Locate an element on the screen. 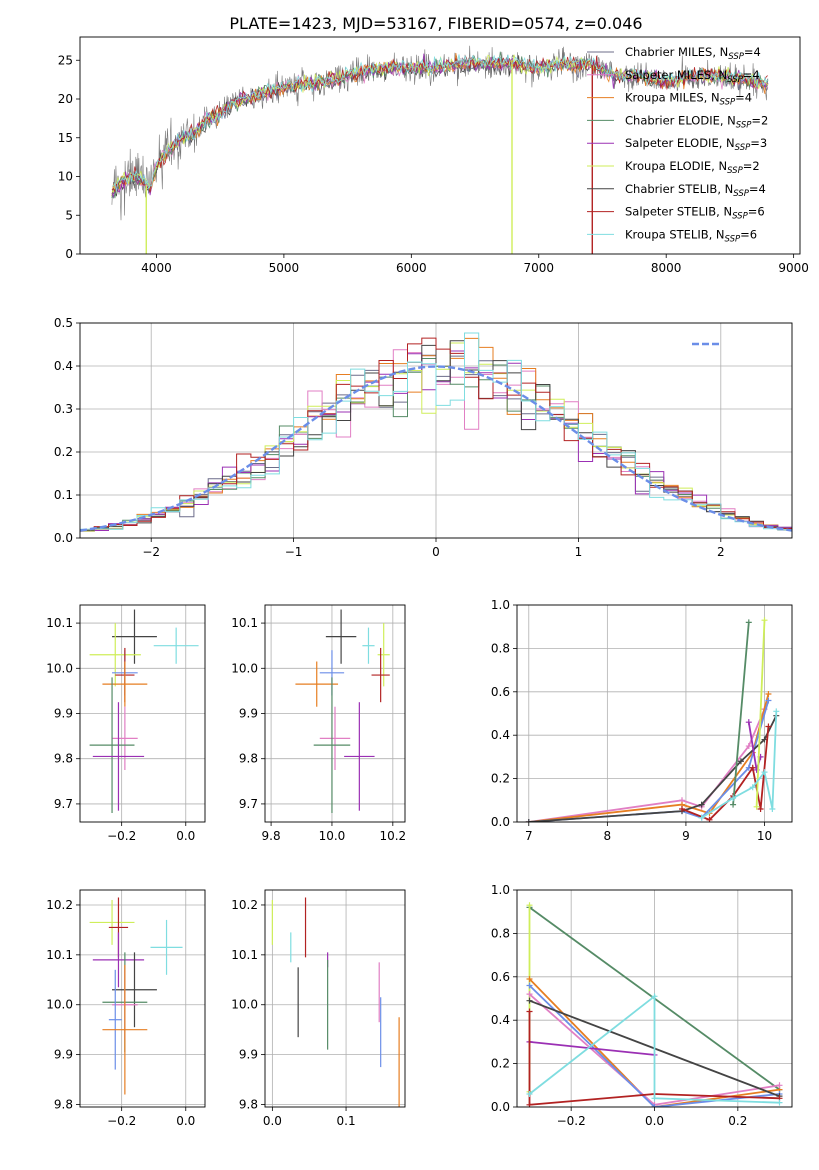 This screenshot has width=819, height=1170. histogram-salpeter-stelib is located at coordinates (436, 433).